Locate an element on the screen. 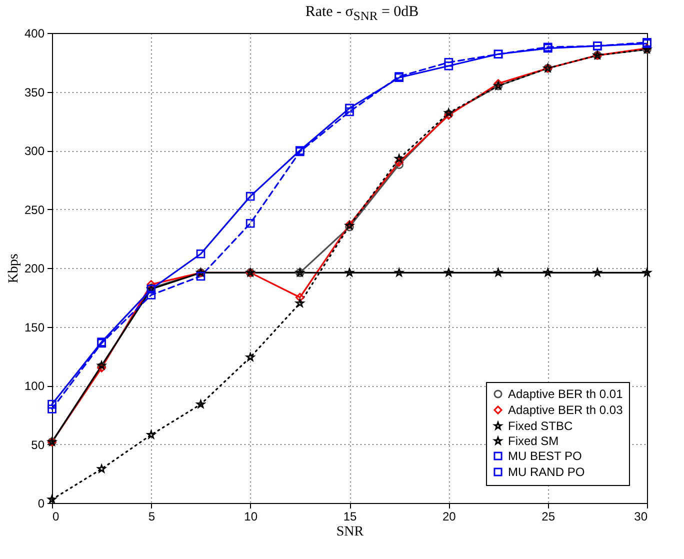  legend-label: Fixed SM is located at coordinates (533, 441).